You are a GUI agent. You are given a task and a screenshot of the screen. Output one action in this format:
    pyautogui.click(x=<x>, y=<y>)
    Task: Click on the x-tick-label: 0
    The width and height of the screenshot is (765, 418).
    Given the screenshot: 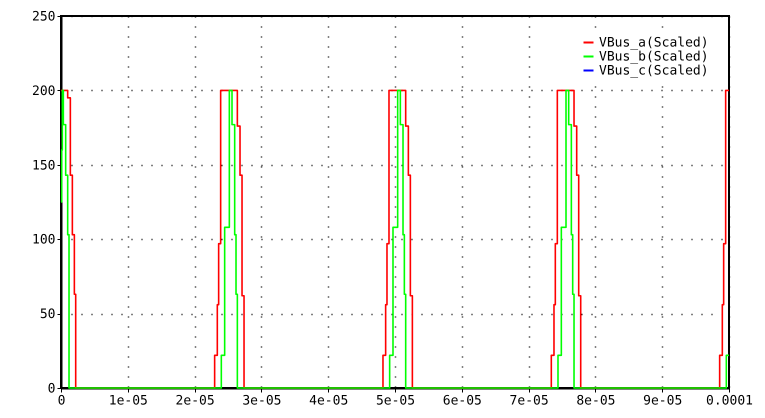 What is the action you would take?
    pyautogui.click(x=62, y=401)
    